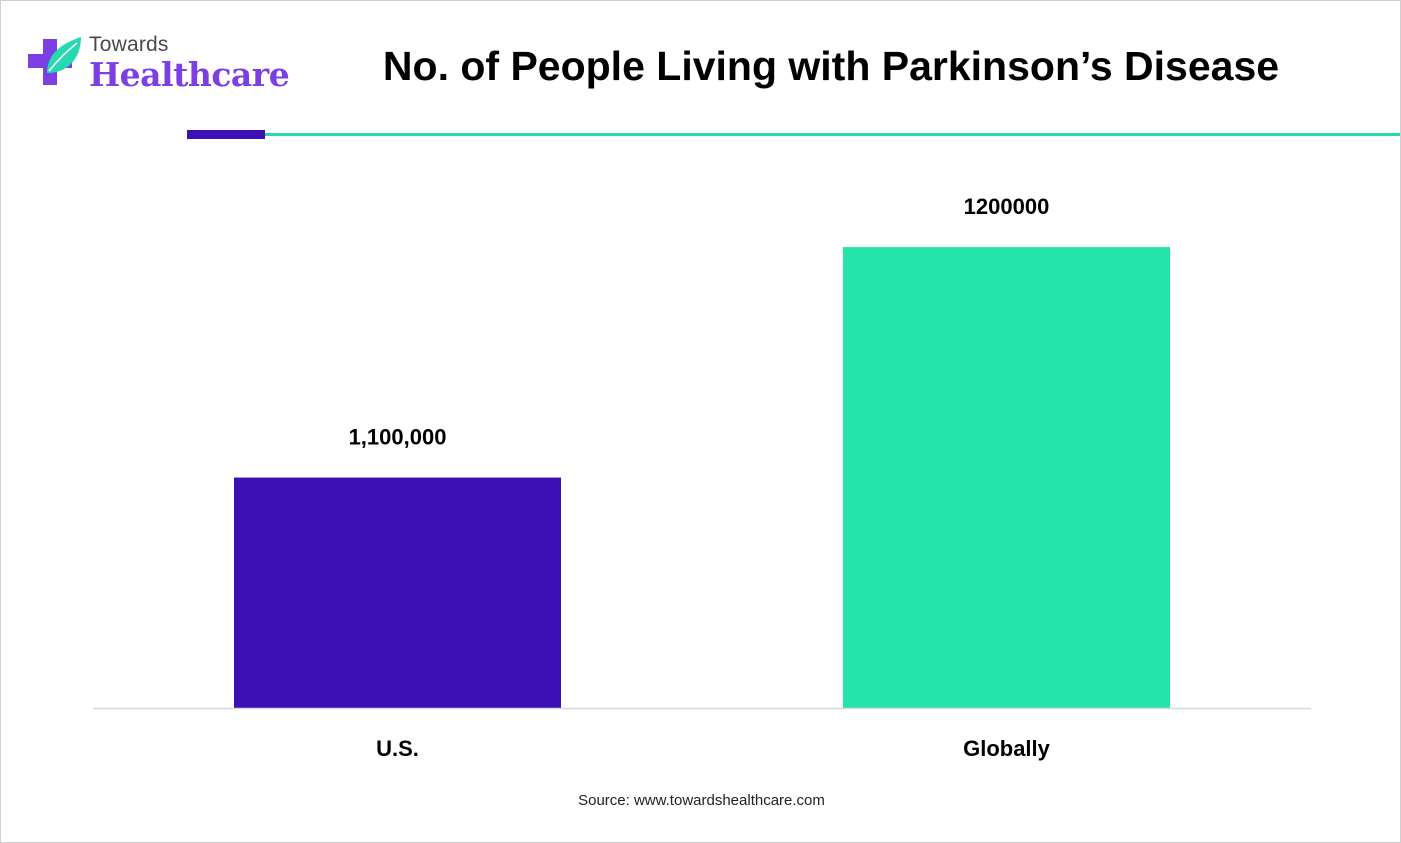 The height and width of the screenshot is (843, 1401). What do you see at coordinates (189, 74) in the screenshot?
I see `brand-big-text: Healthcare` at bounding box center [189, 74].